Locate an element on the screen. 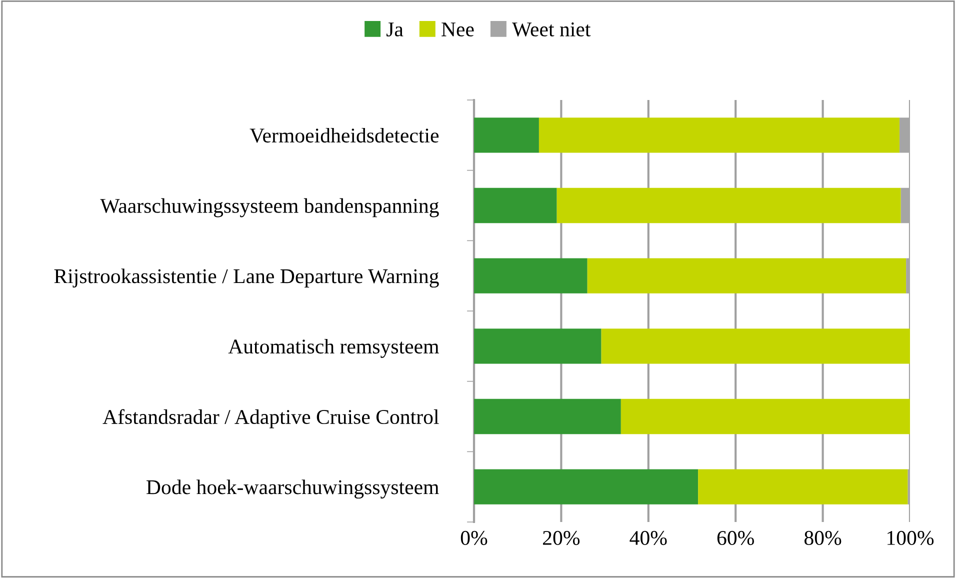 Image resolution: width=956 pixels, height=578 pixels. x-tick-label: 20% is located at coordinates (561, 538).